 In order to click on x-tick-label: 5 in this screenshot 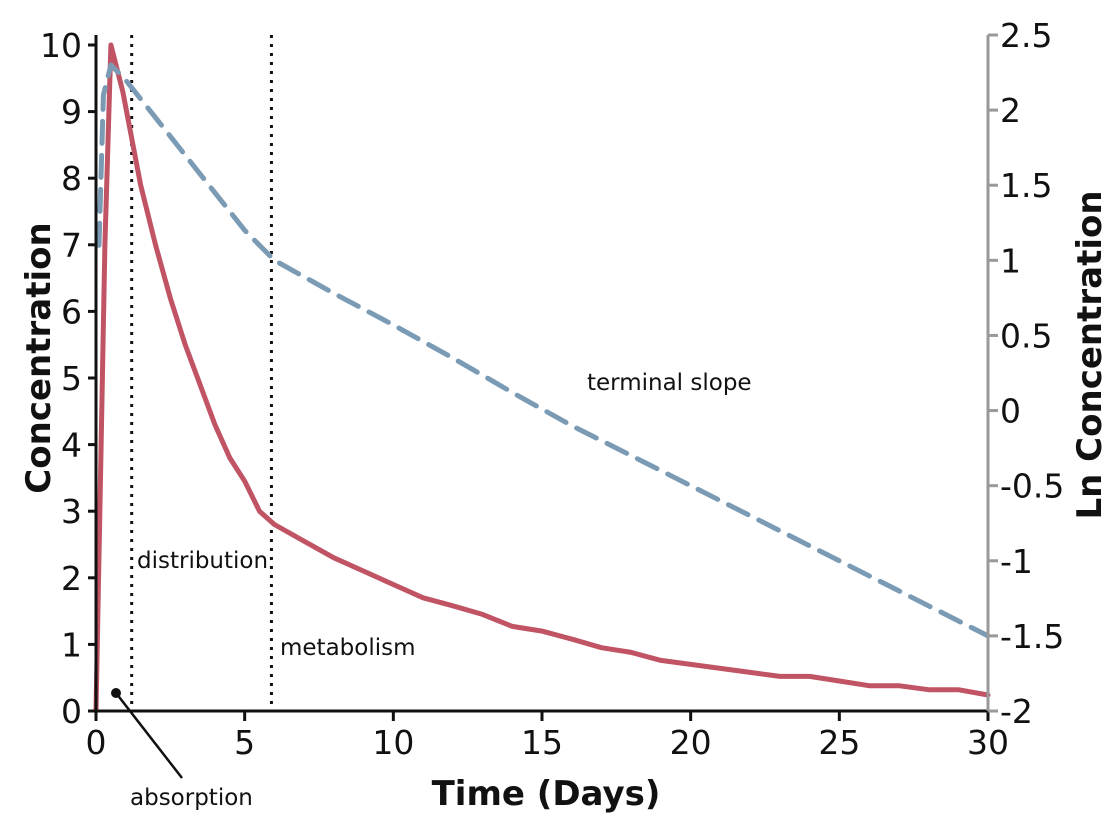, I will do `click(244, 742)`.